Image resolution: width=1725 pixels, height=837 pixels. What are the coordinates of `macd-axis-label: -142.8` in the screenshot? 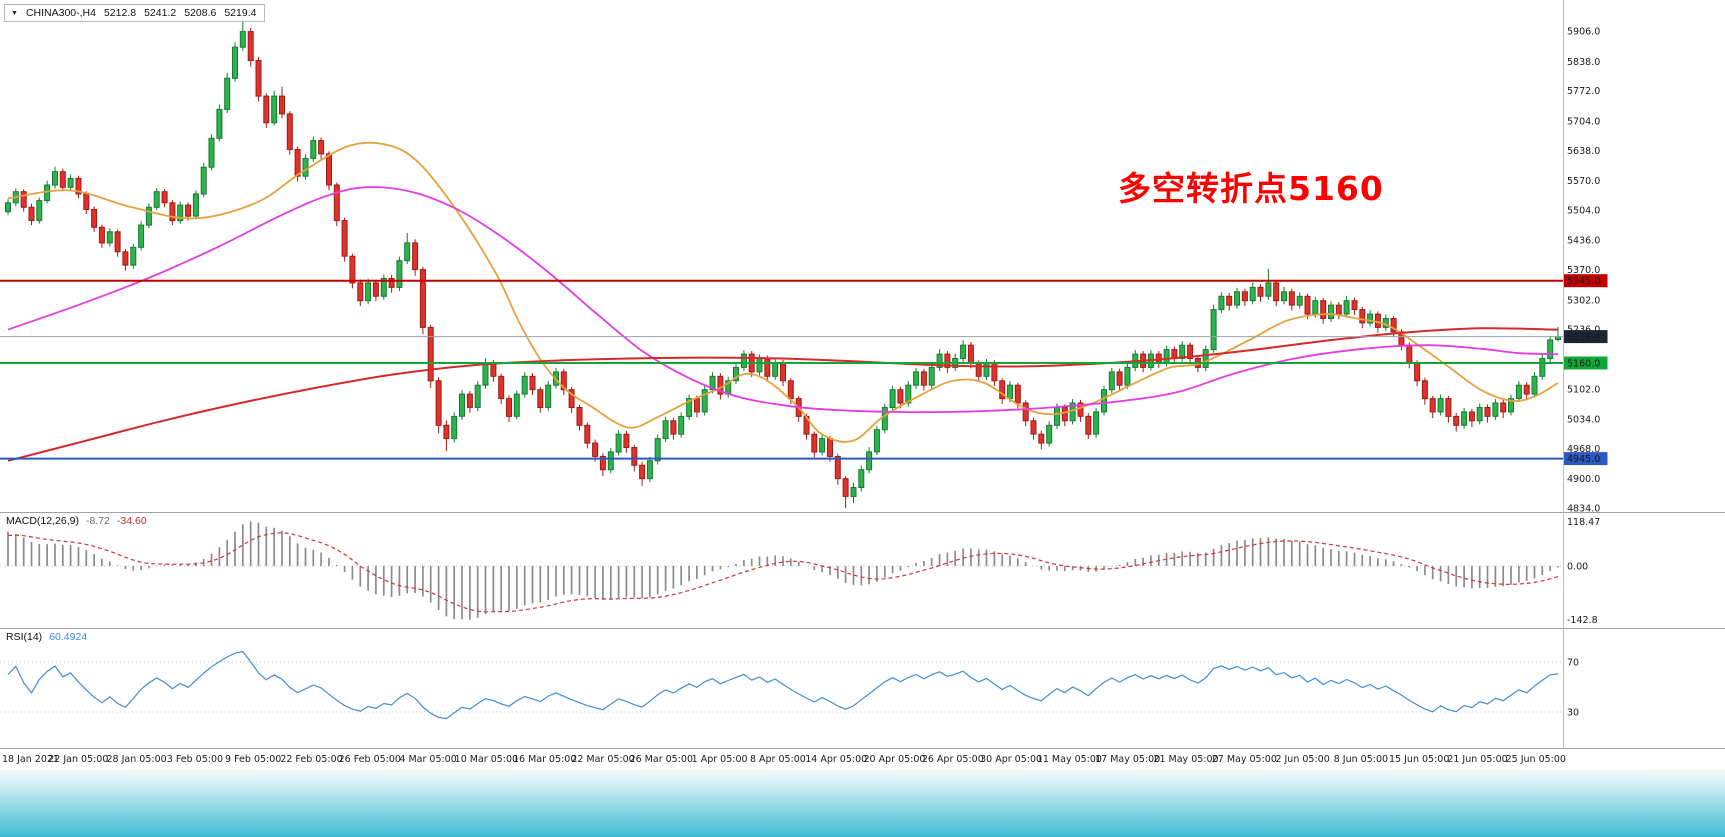 It's located at (1582, 620).